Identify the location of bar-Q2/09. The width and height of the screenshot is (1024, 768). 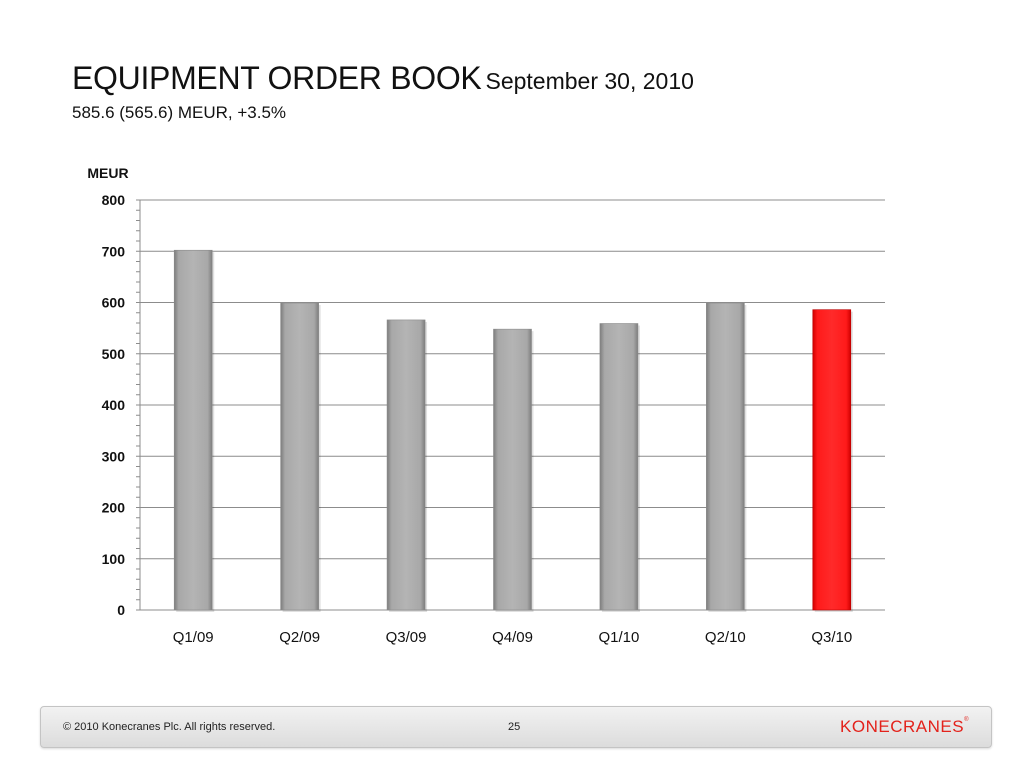
(299, 456).